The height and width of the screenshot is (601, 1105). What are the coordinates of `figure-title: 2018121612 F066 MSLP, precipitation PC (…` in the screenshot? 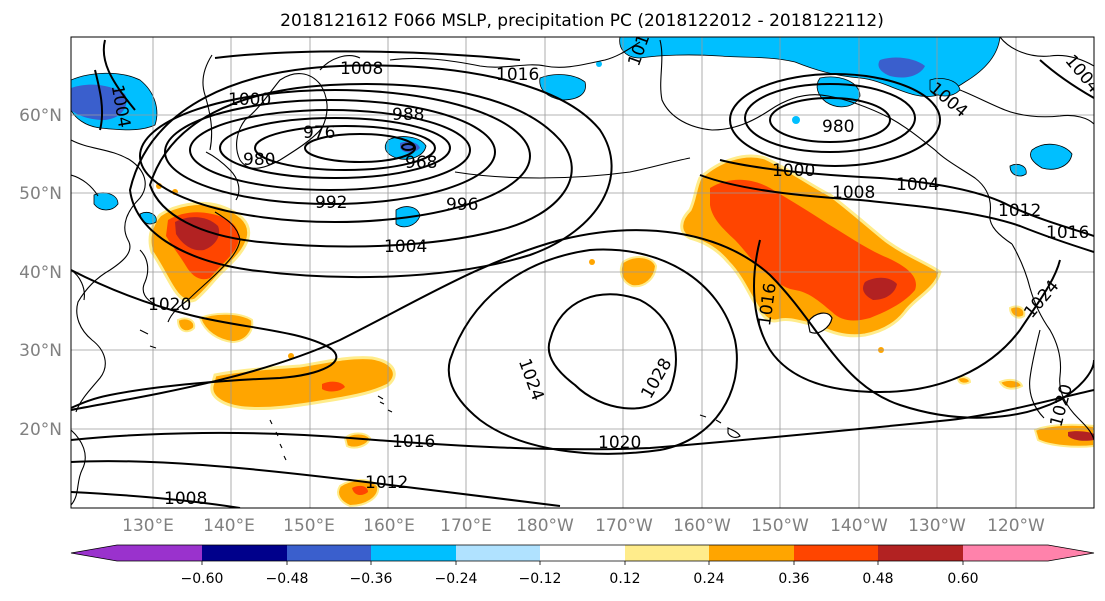 It's located at (582, 21).